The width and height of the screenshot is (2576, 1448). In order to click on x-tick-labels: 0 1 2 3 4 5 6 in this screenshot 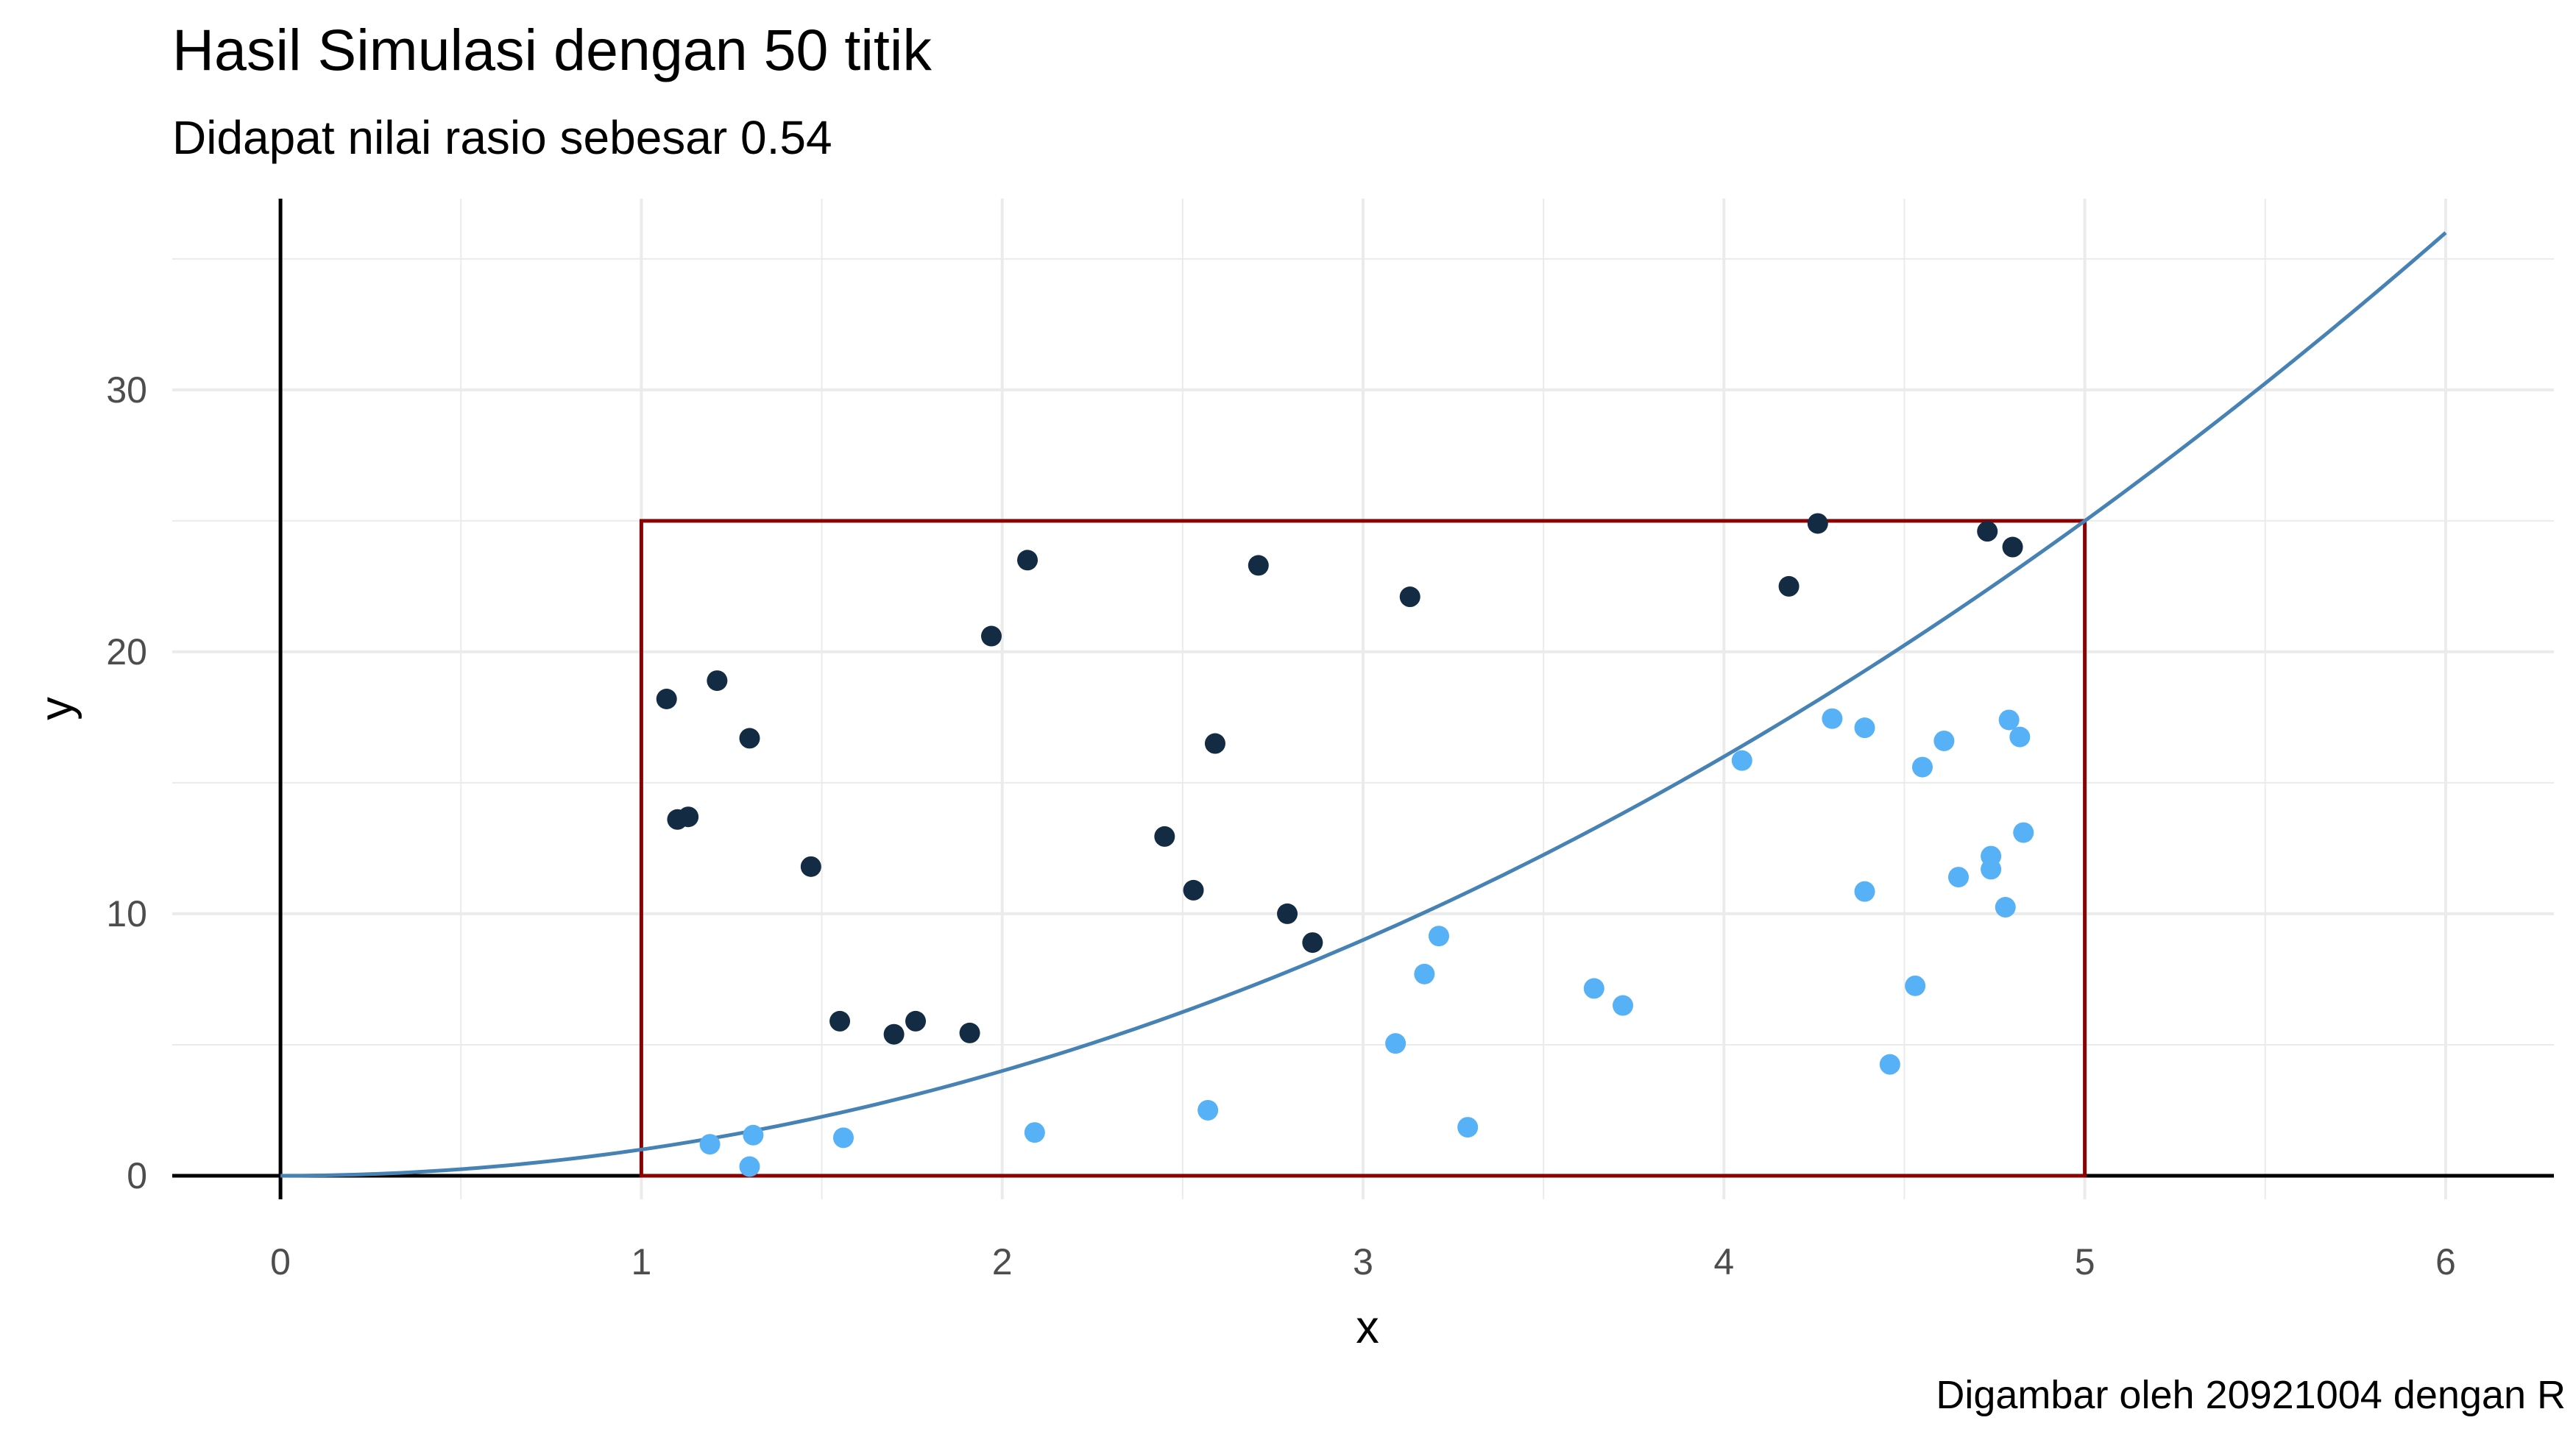, I will do `click(1363, 1261)`.